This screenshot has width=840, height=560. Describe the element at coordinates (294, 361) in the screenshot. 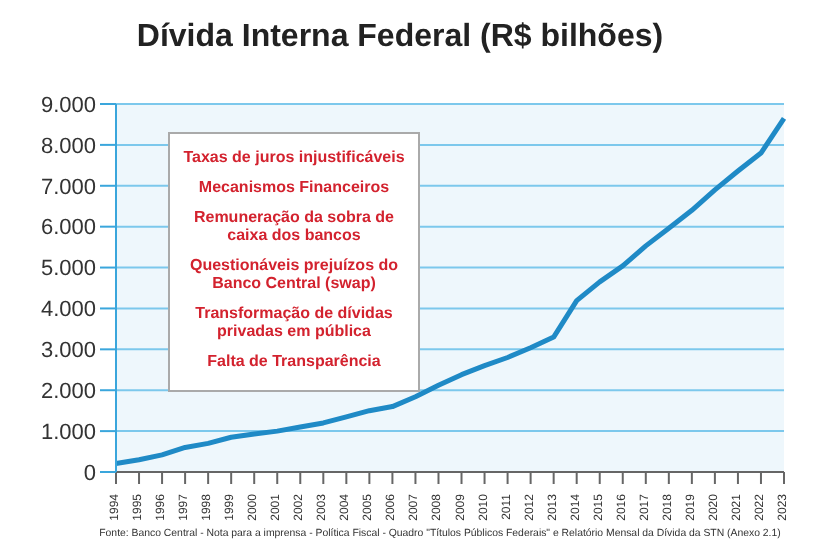

I see `annotation: Falta de Transparência` at that location.